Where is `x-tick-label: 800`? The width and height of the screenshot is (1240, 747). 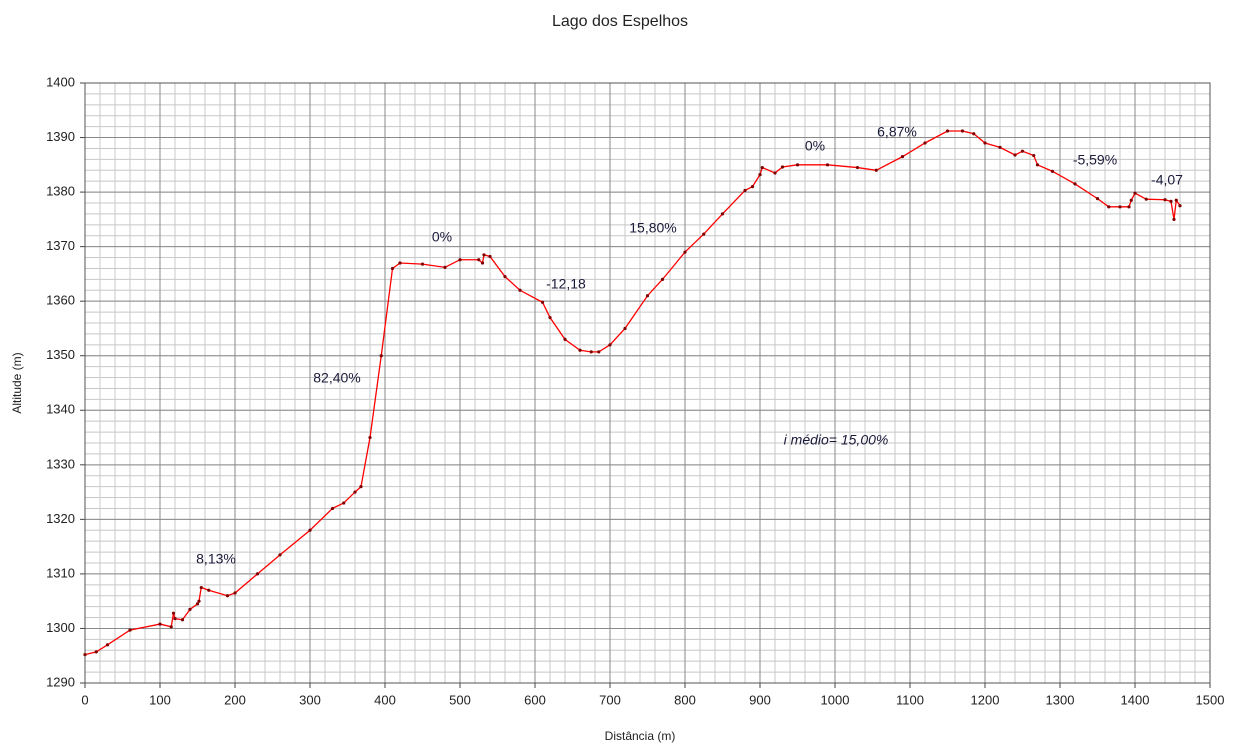 x-tick-label: 800 is located at coordinates (685, 699).